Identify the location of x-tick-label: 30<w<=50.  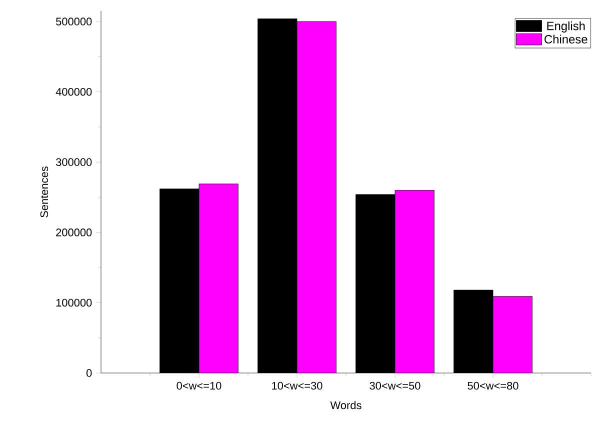
(395, 386).